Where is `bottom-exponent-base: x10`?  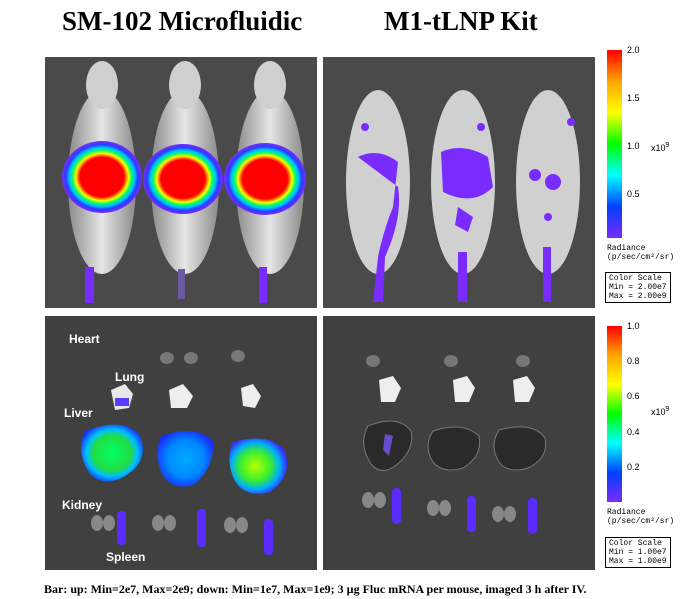 bottom-exponent-base: x10 is located at coordinates (658, 412).